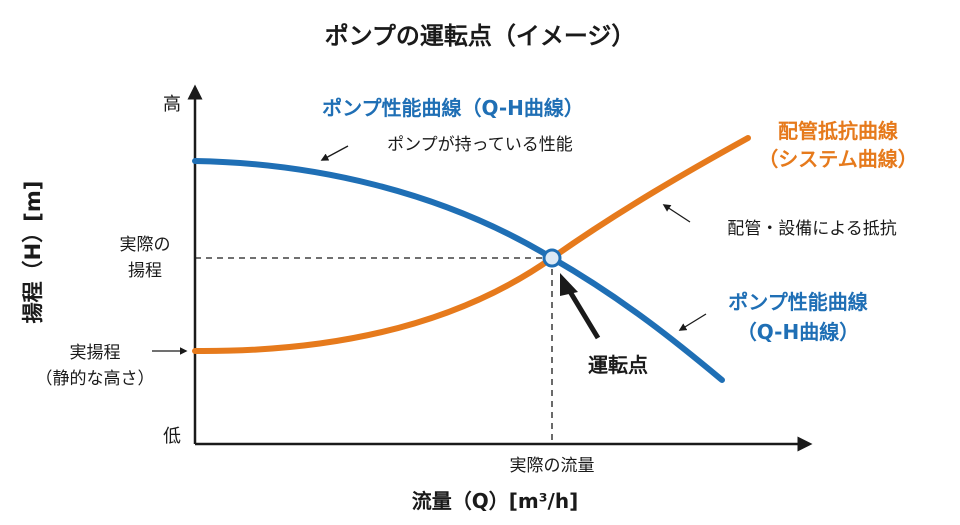 The image size is (960, 525). I want to click on system-curve-title-line1: 配管抵抗曲線, so click(838, 131).